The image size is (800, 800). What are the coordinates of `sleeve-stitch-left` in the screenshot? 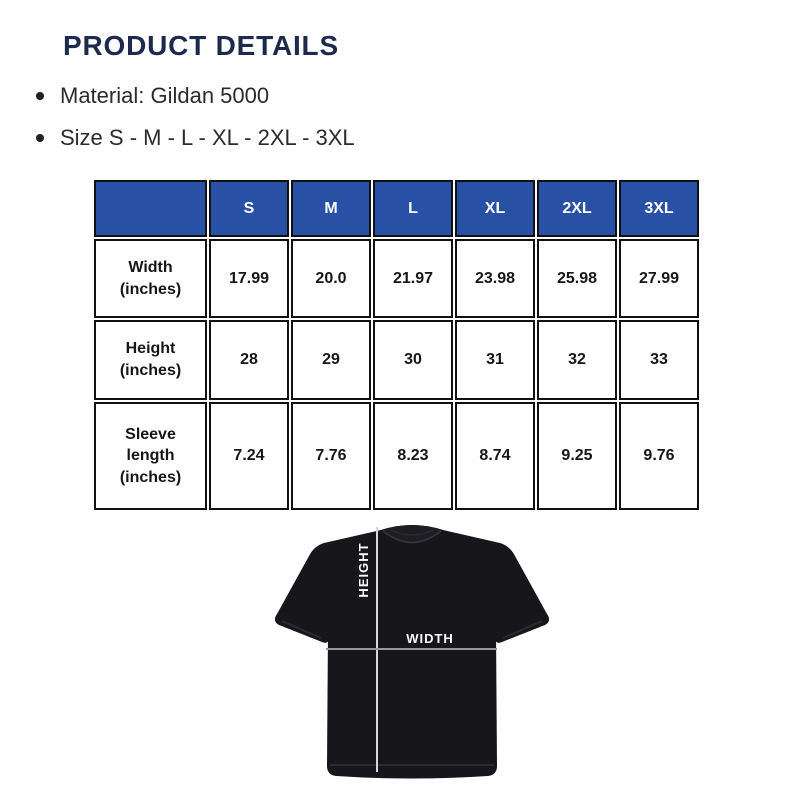 It's located at (301, 629).